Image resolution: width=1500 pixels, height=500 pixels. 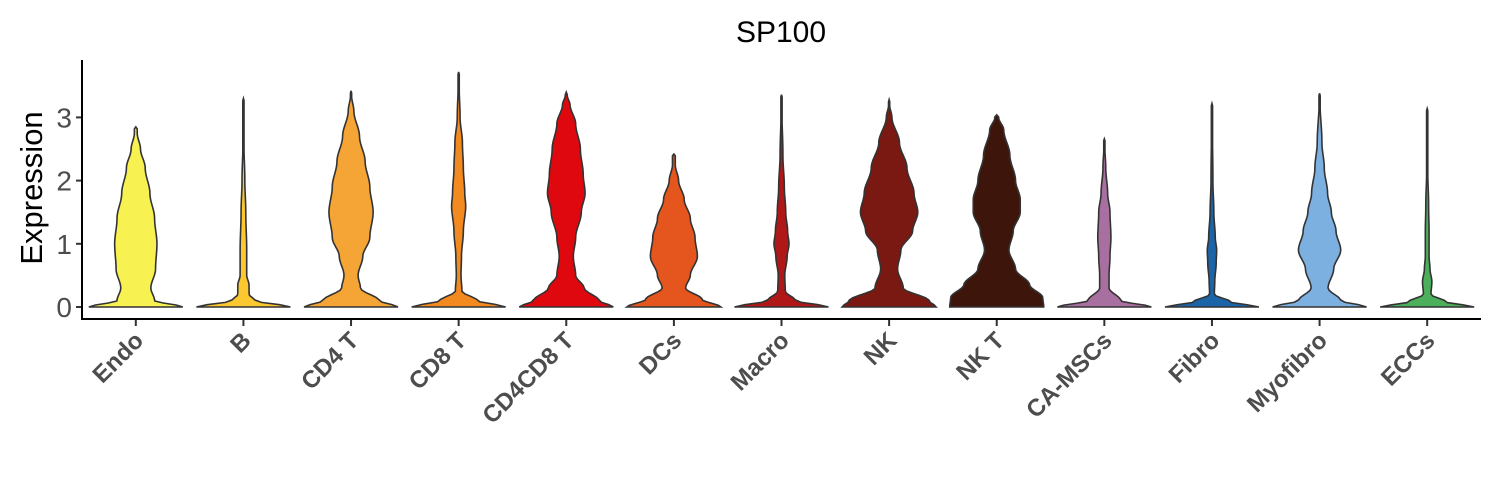 I want to click on violin-myofibro, so click(x=1319, y=200).